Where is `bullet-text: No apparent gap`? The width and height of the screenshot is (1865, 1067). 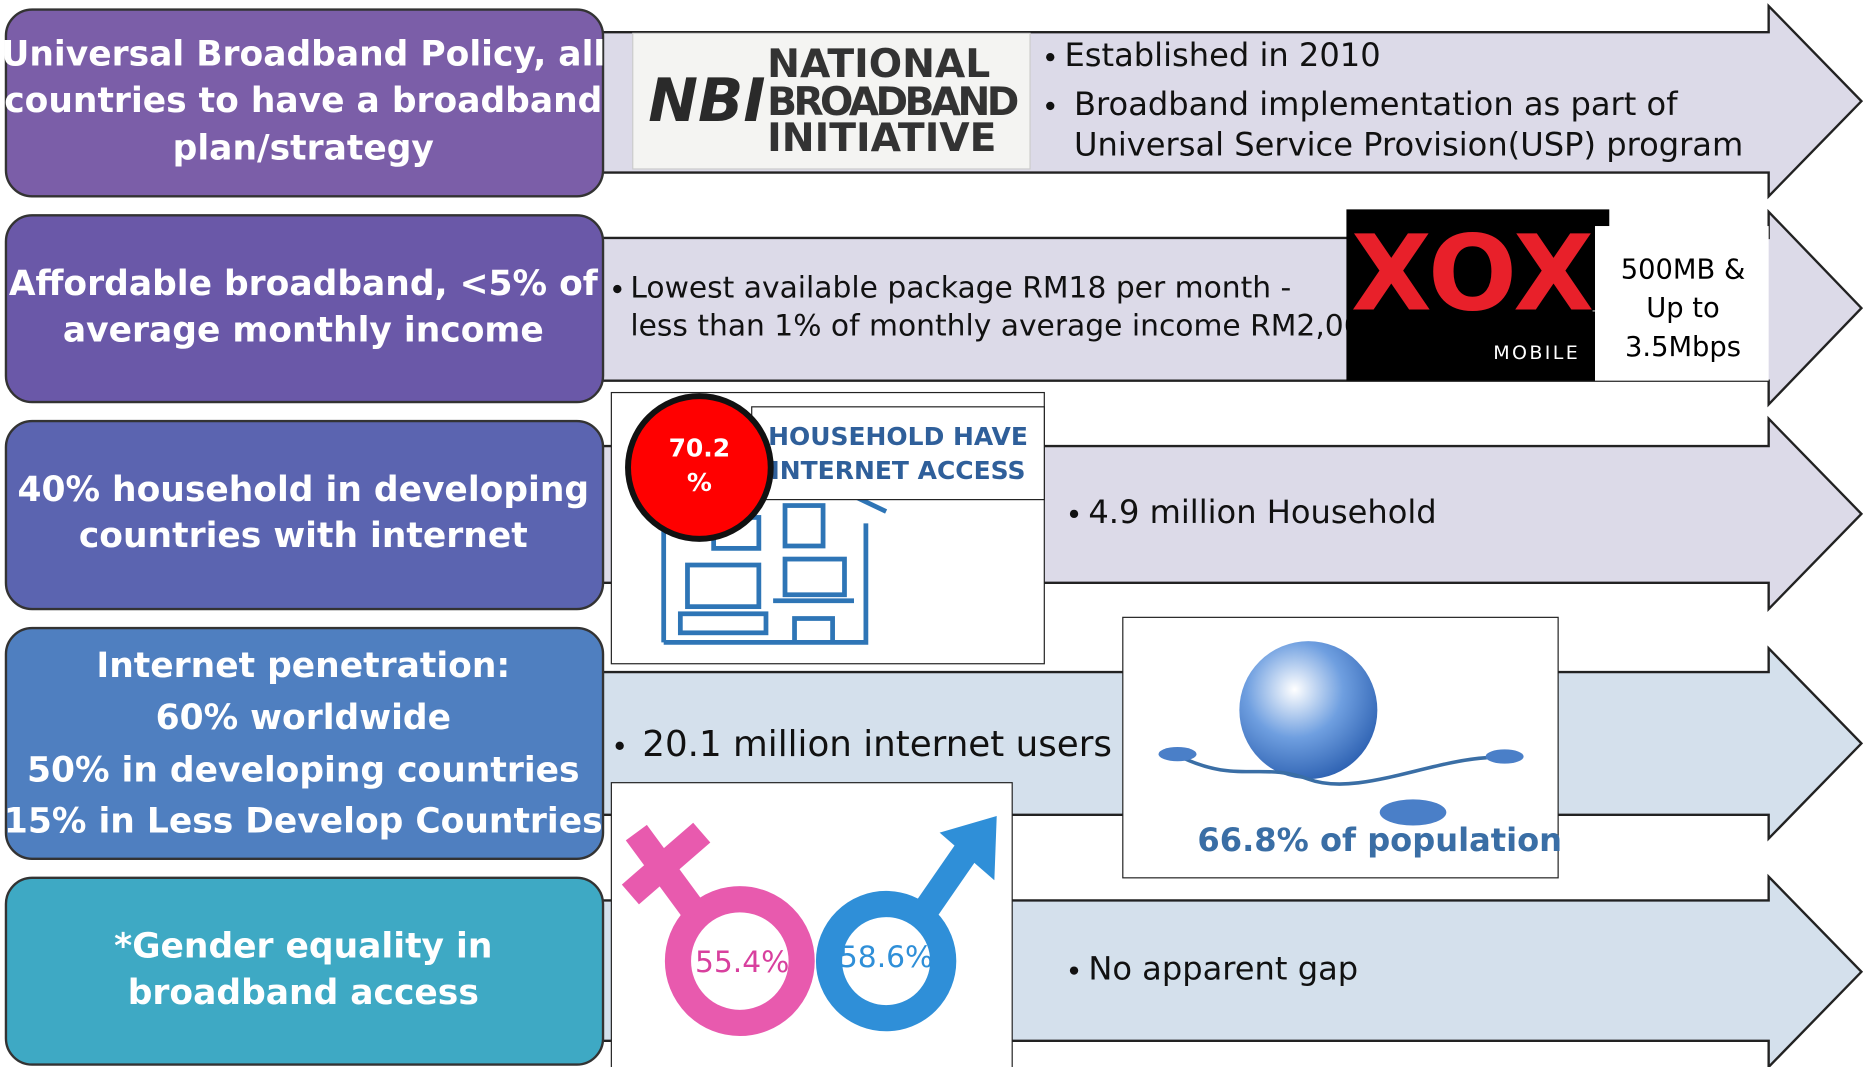 bullet-text: No apparent gap is located at coordinates (1223, 969).